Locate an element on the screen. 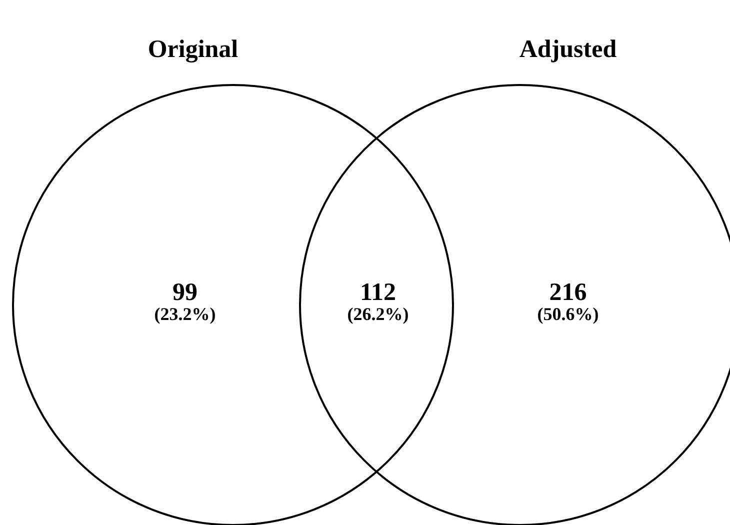 This screenshot has width=730, height=525. text: (50.6%) is located at coordinates (568, 314).